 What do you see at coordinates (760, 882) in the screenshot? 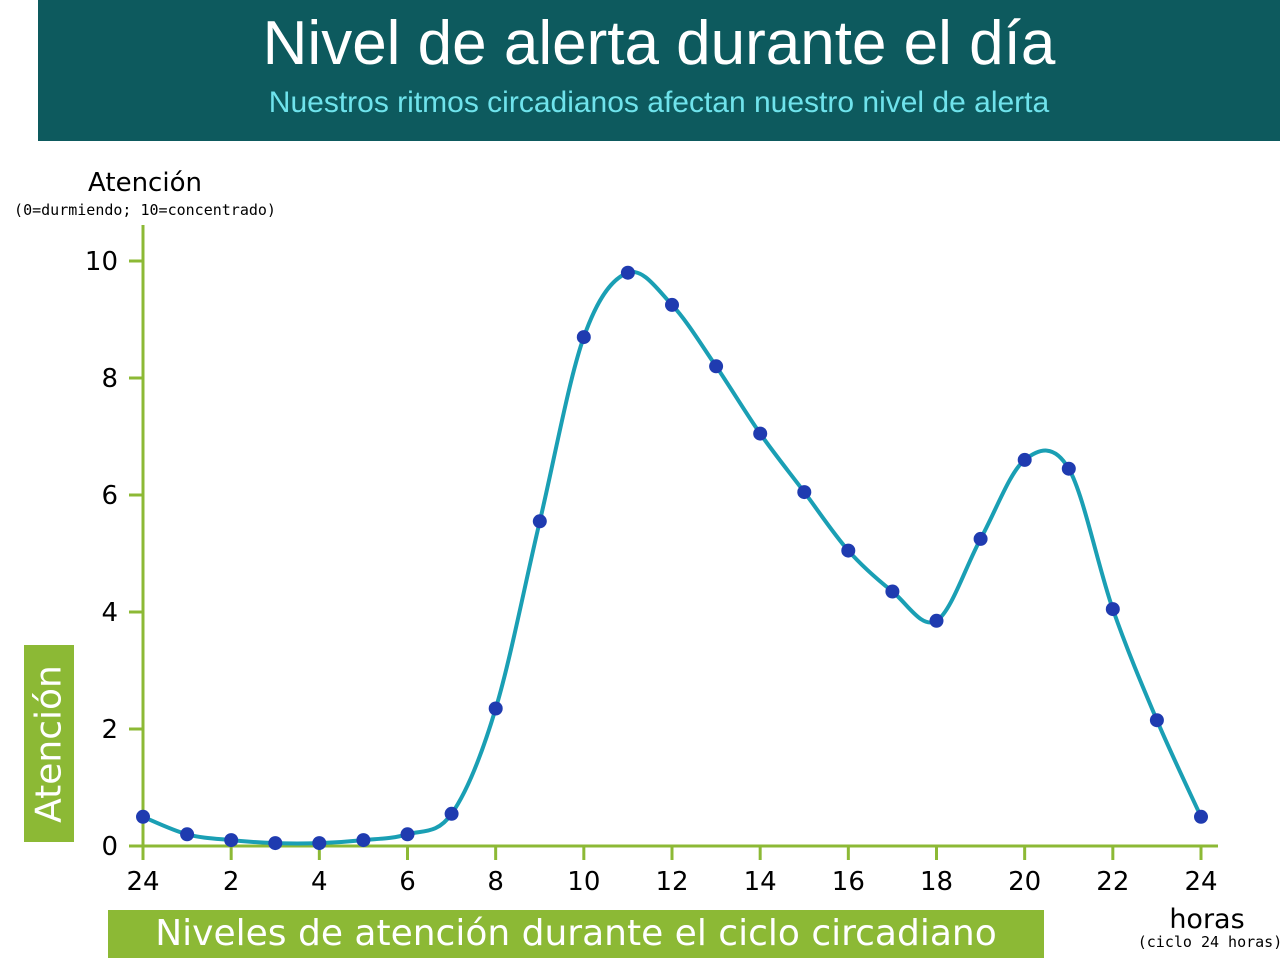
I see `x-tick-label: 14` at bounding box center [760, 882].